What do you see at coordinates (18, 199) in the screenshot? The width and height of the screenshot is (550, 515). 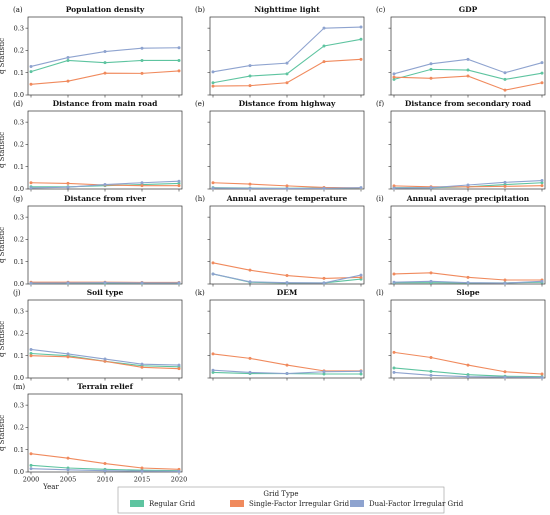 I see `panel-label: (g)` at bounding box center [18, 199].